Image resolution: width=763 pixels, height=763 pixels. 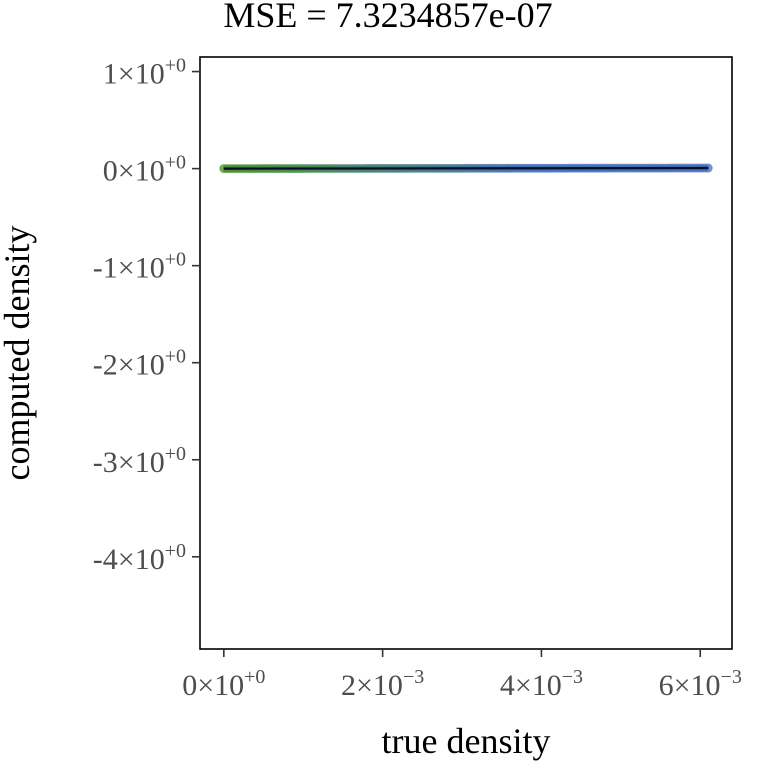 I want to click on identity-line, so click(x=466, y=168).